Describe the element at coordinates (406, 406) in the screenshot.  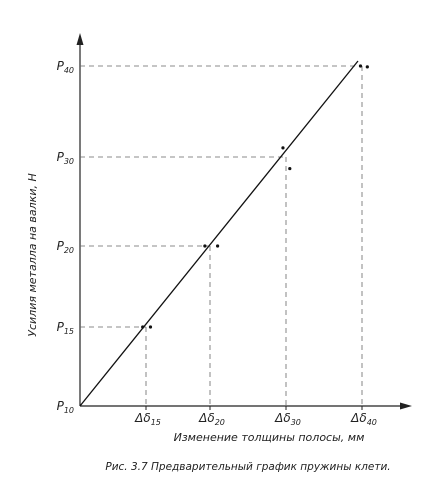
I see `x-axis-arrow` at that location.